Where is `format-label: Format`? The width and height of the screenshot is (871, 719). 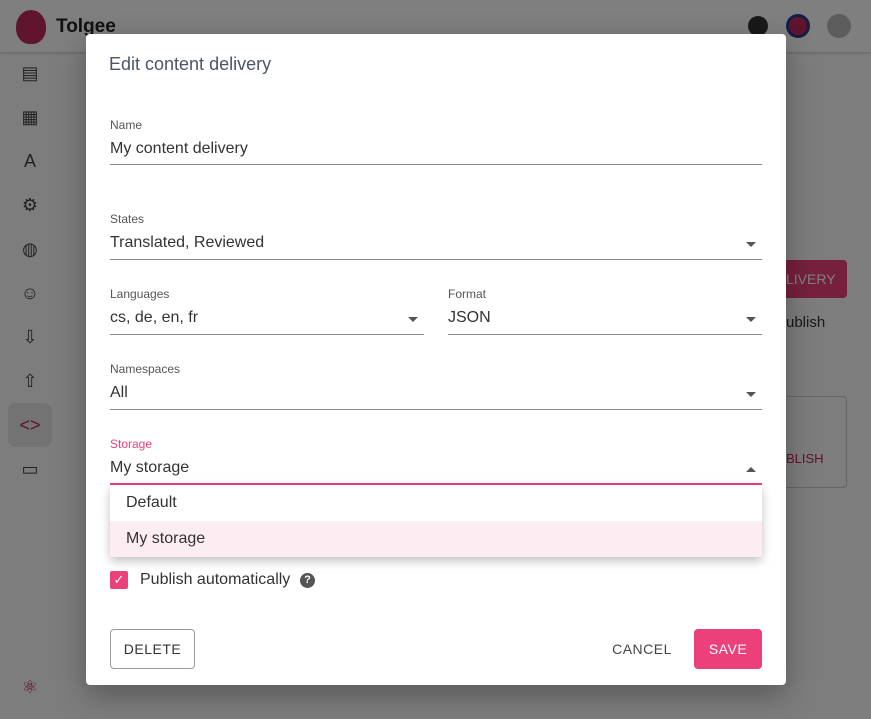 format-label: Format is located at coordinates (467, 294).